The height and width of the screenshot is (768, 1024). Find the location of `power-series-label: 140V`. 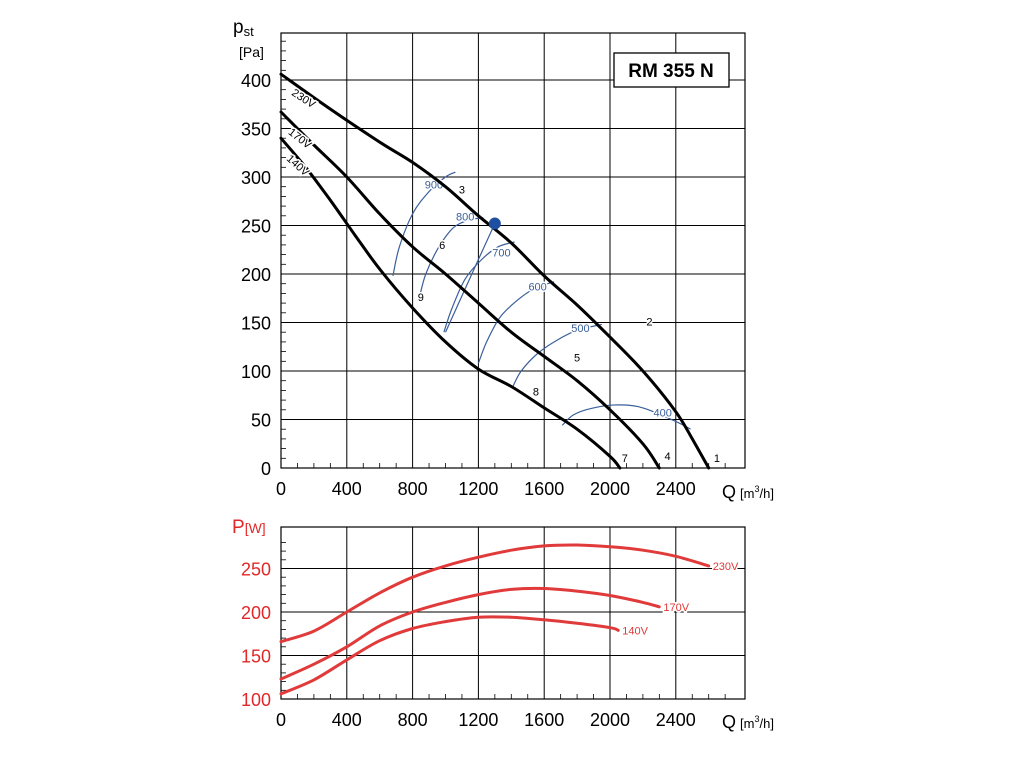

power-series-label: 140V is located at coordinates (635, 631).